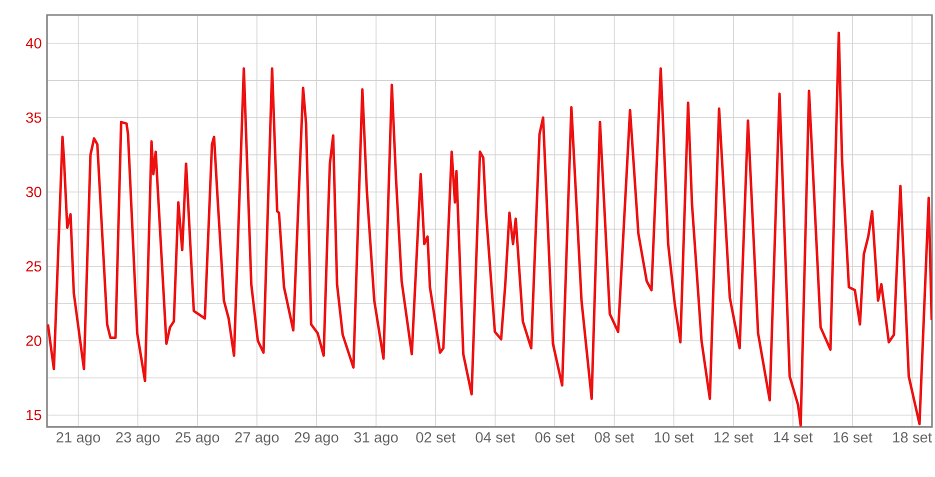 This screenshot has height=477, width=935. What do you see at coordinates (436, 437) in the screenshot?
I see `x-tick-label: 02 set` at bounding box center [436, 437].